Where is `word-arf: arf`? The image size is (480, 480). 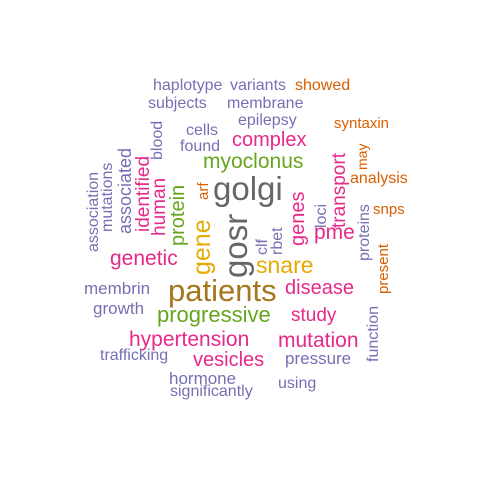 word-arf: arf is located at coordinates (203, 191).